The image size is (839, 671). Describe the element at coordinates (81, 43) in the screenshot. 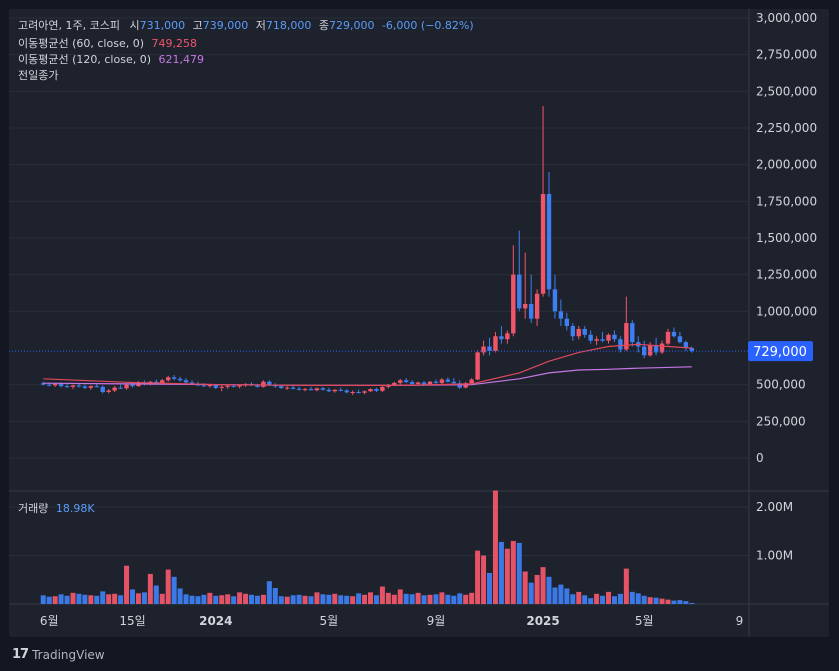

I see `ma60-label: 이동평균선 (60, close, 0)` at that location.